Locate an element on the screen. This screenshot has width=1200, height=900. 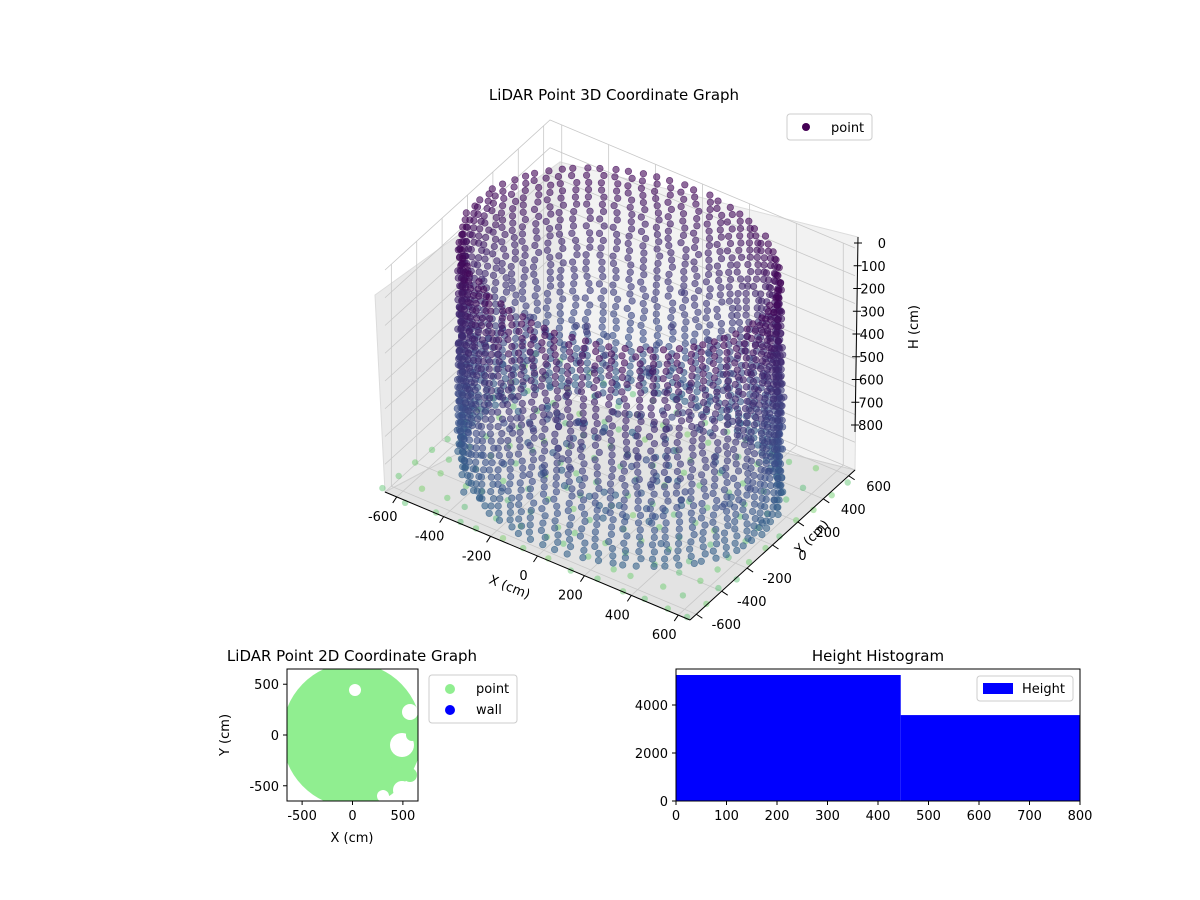
x-tick-label-3d: -400 is located at coordinates (430, 537).